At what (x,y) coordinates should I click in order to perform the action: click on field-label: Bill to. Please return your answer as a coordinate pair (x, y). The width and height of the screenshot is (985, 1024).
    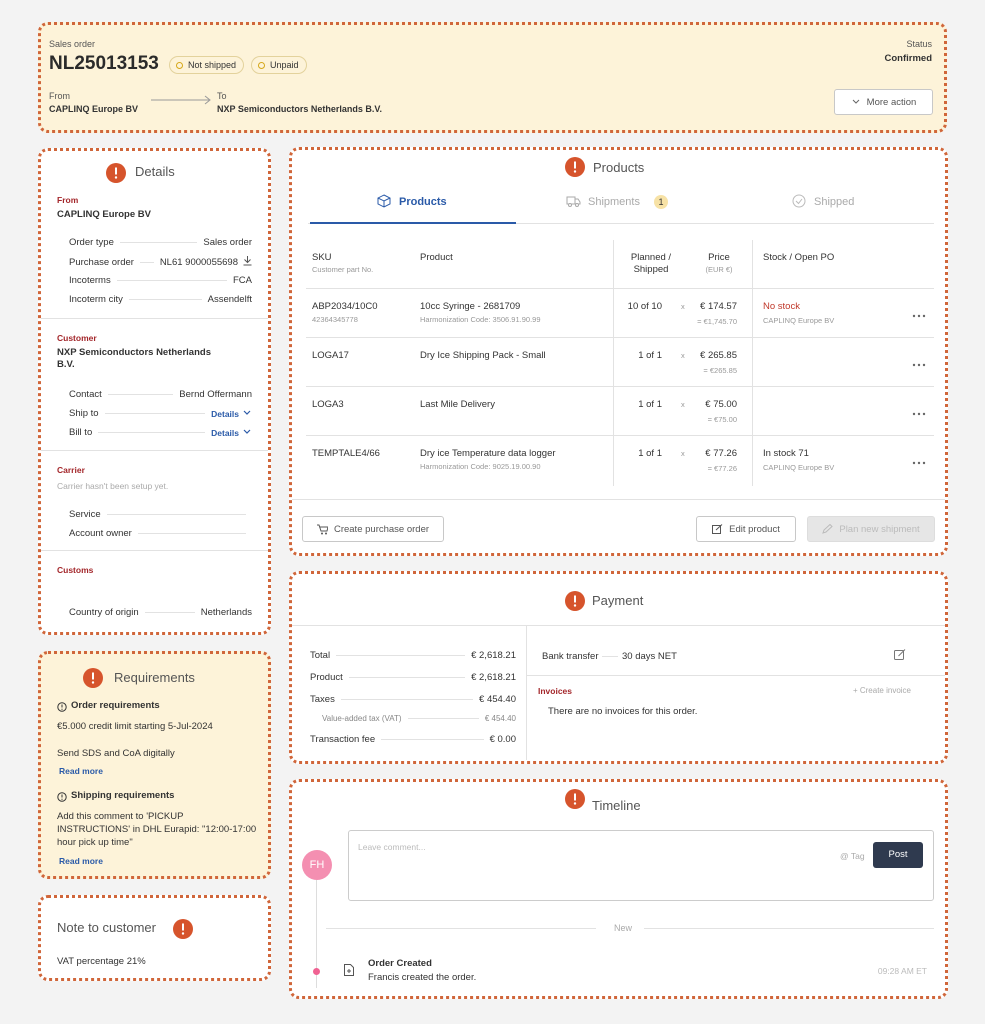
    Looking at the image, I should click on (81, 432).